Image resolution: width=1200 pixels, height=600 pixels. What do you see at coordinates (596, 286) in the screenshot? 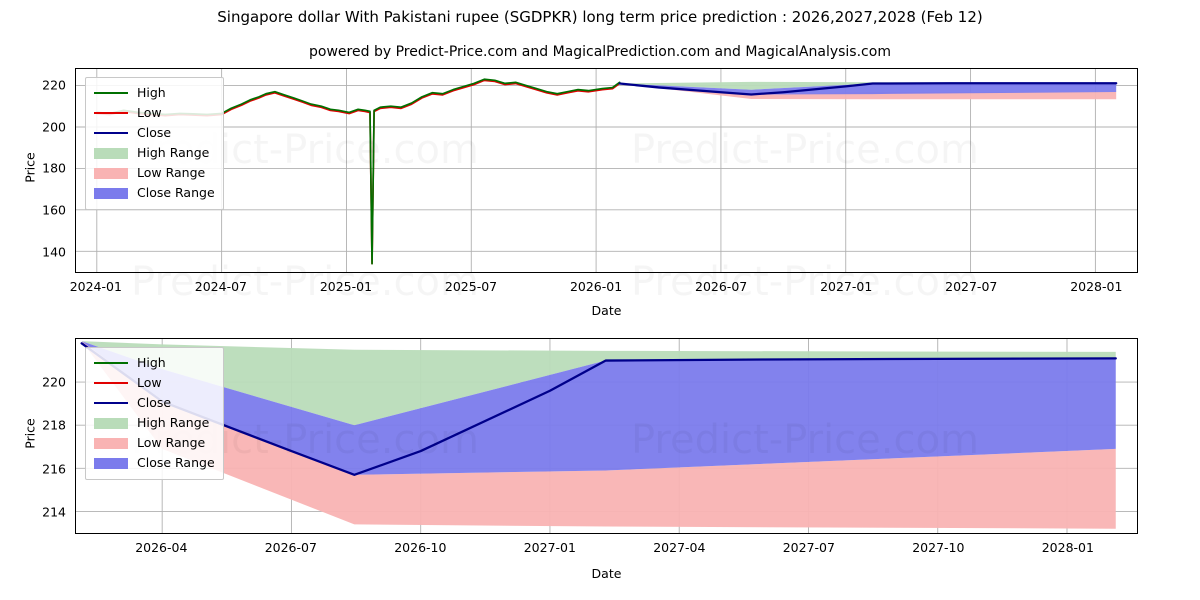
I see `x-tick-label: 2026-01` at bounding box center [596, 286].